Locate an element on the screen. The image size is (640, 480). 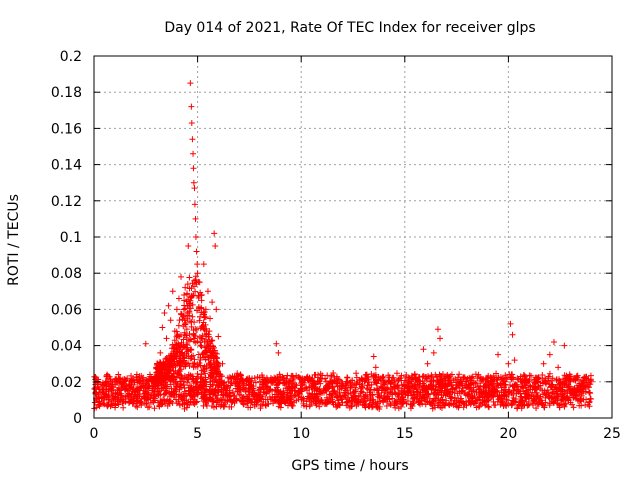
y-tick-labels: 0 0.02 0.04 0.06 0.08 0.1 0.12 0.14 0.16 0.18 0.2 is located at coordinates (66, 238).